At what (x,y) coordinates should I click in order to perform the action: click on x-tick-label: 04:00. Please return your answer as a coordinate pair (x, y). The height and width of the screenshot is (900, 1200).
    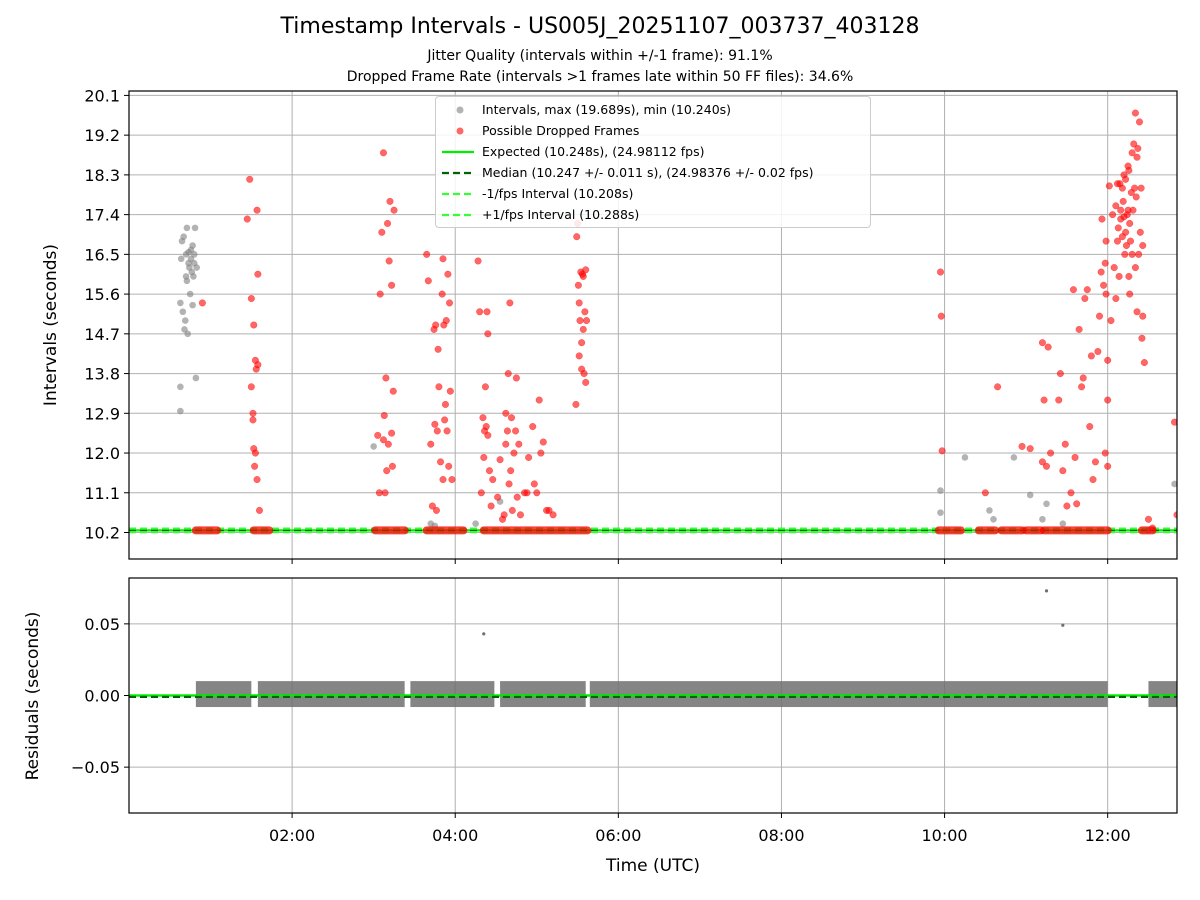
    Looking at the image, I should click on (455, 835).